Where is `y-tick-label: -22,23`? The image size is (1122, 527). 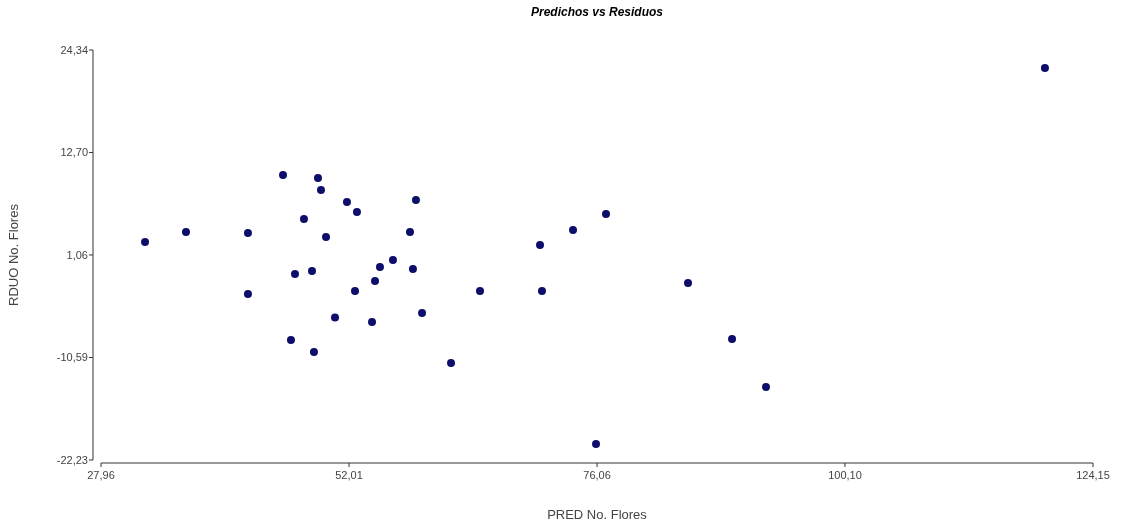
y-tick-label: -22,23 is located at coordinates (72, 459).